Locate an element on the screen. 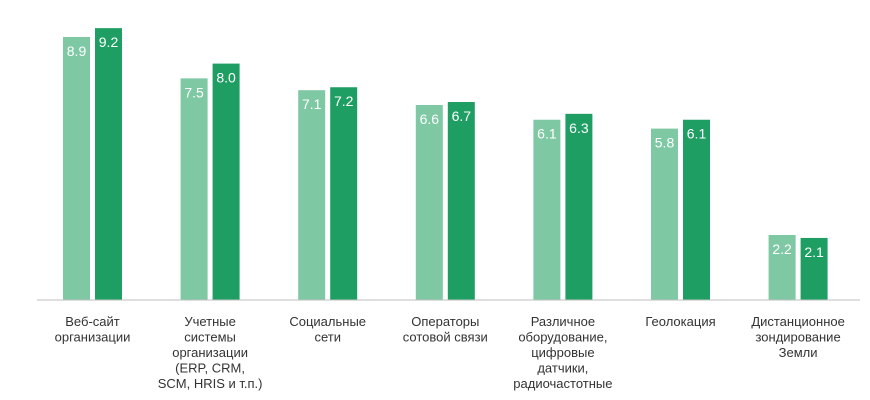 The image size is (870, 400). bar-s2-c5 is located at coordinates (579, 207).